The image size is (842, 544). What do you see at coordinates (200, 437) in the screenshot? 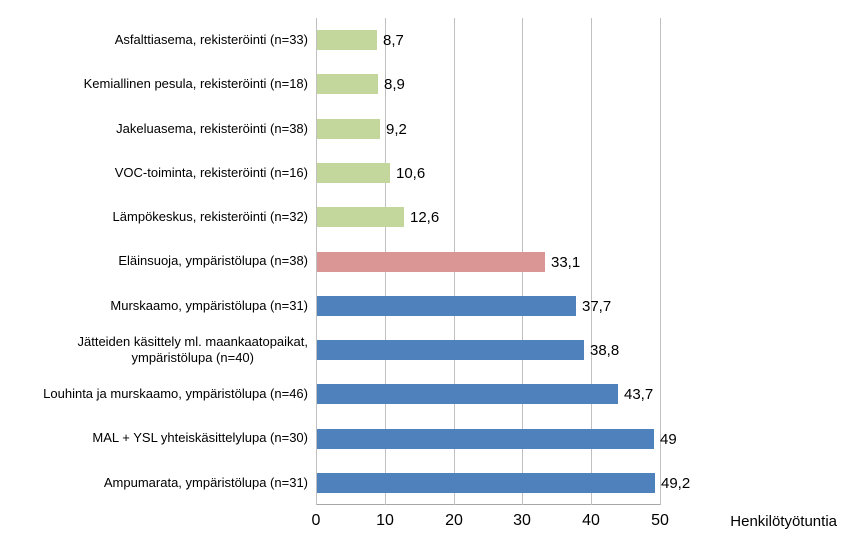
I see `category-label: MAL + YSL yhteiskäsittelylupa (n=30)` at bounding box center [200, 437].